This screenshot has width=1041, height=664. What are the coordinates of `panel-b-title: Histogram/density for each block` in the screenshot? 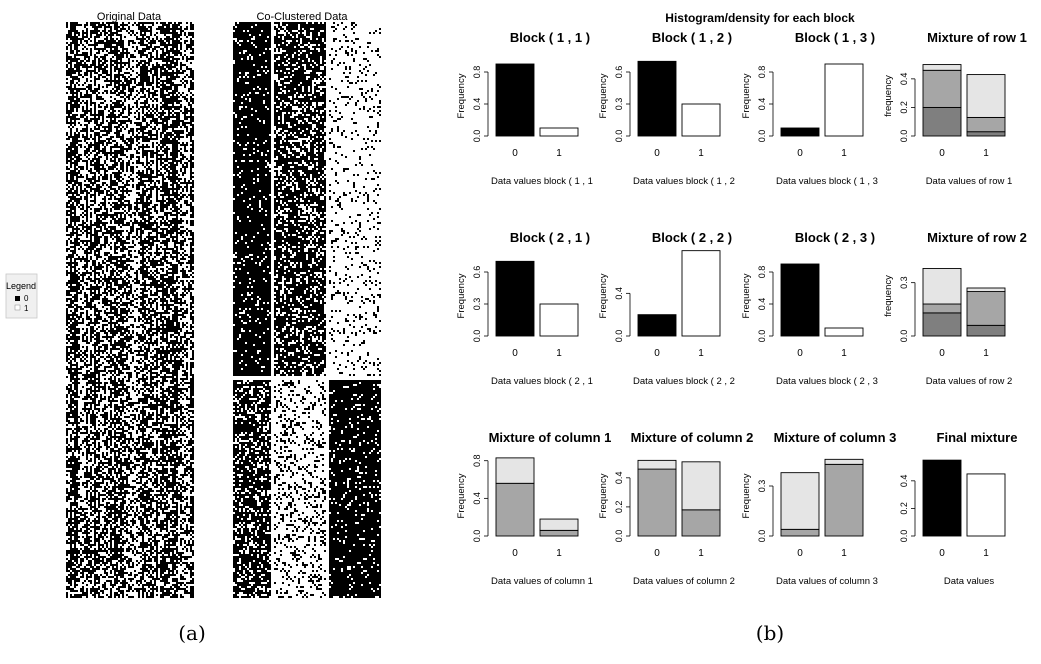 It's located at (760, 18).